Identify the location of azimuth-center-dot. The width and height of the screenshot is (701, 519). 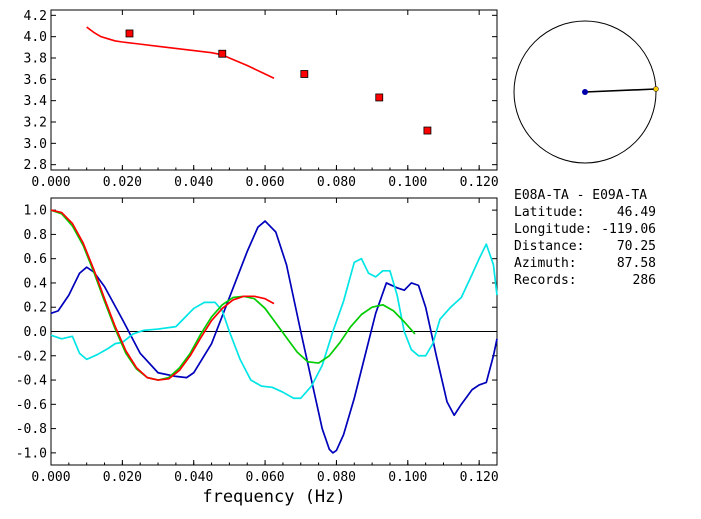
(585, 92).